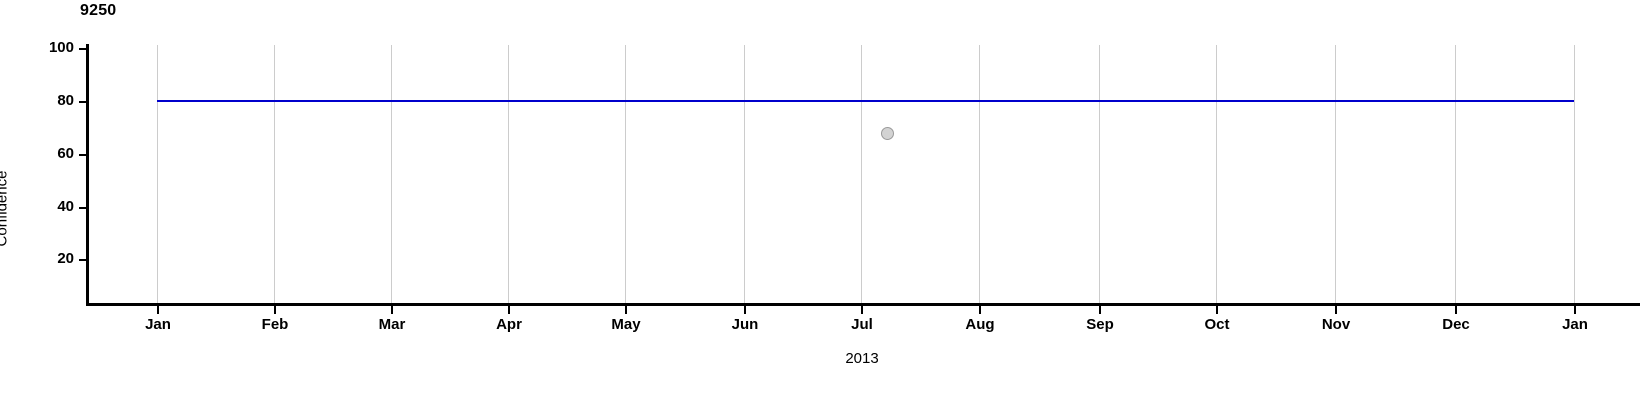 The width and height of the screenshot is (1650, 400). I want to click on data-point, so click(887, 133).